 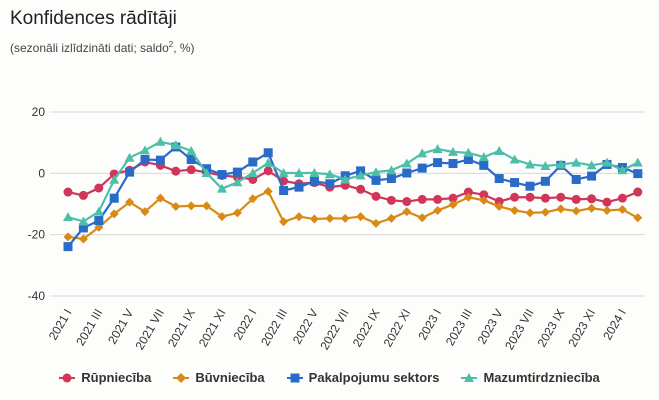 What do you see at coordinates (469, 377) in the screenshot?
I see `legend-triangle-icon` at bounding box center [469, 377].